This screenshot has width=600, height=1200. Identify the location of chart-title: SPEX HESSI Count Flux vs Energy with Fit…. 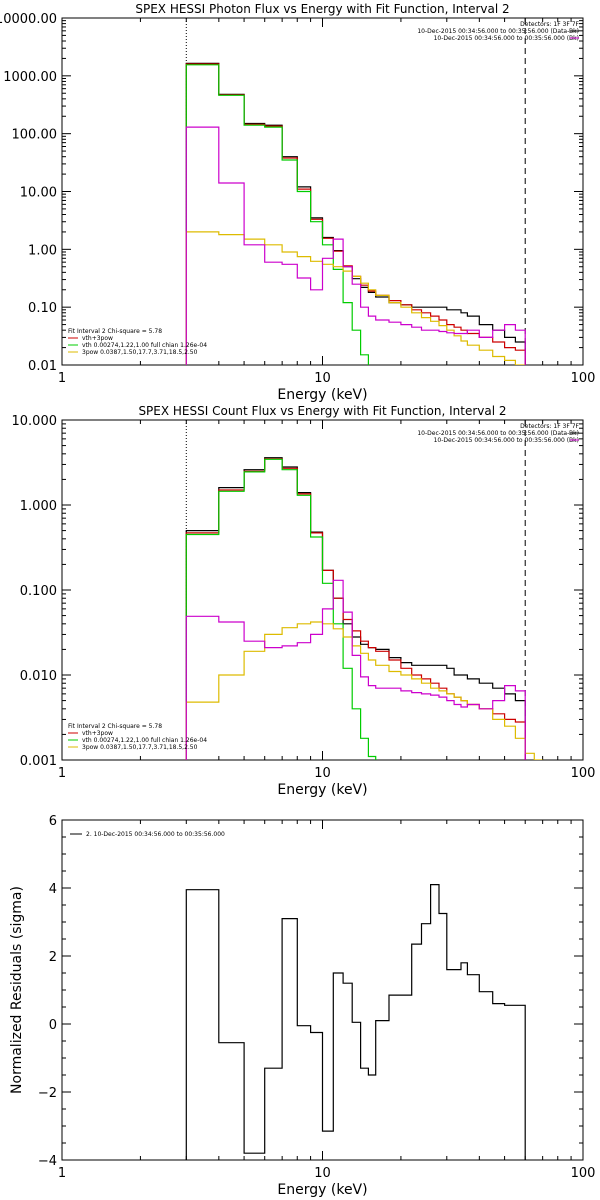
(322, 411).